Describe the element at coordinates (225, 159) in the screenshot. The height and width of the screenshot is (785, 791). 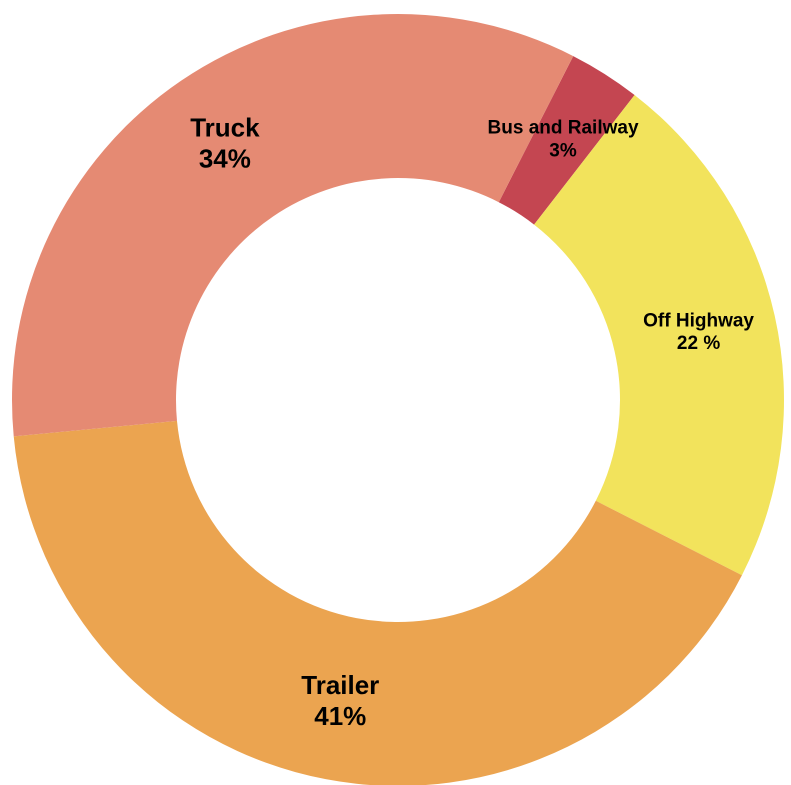
I see `segment-value: 34%` at that location.